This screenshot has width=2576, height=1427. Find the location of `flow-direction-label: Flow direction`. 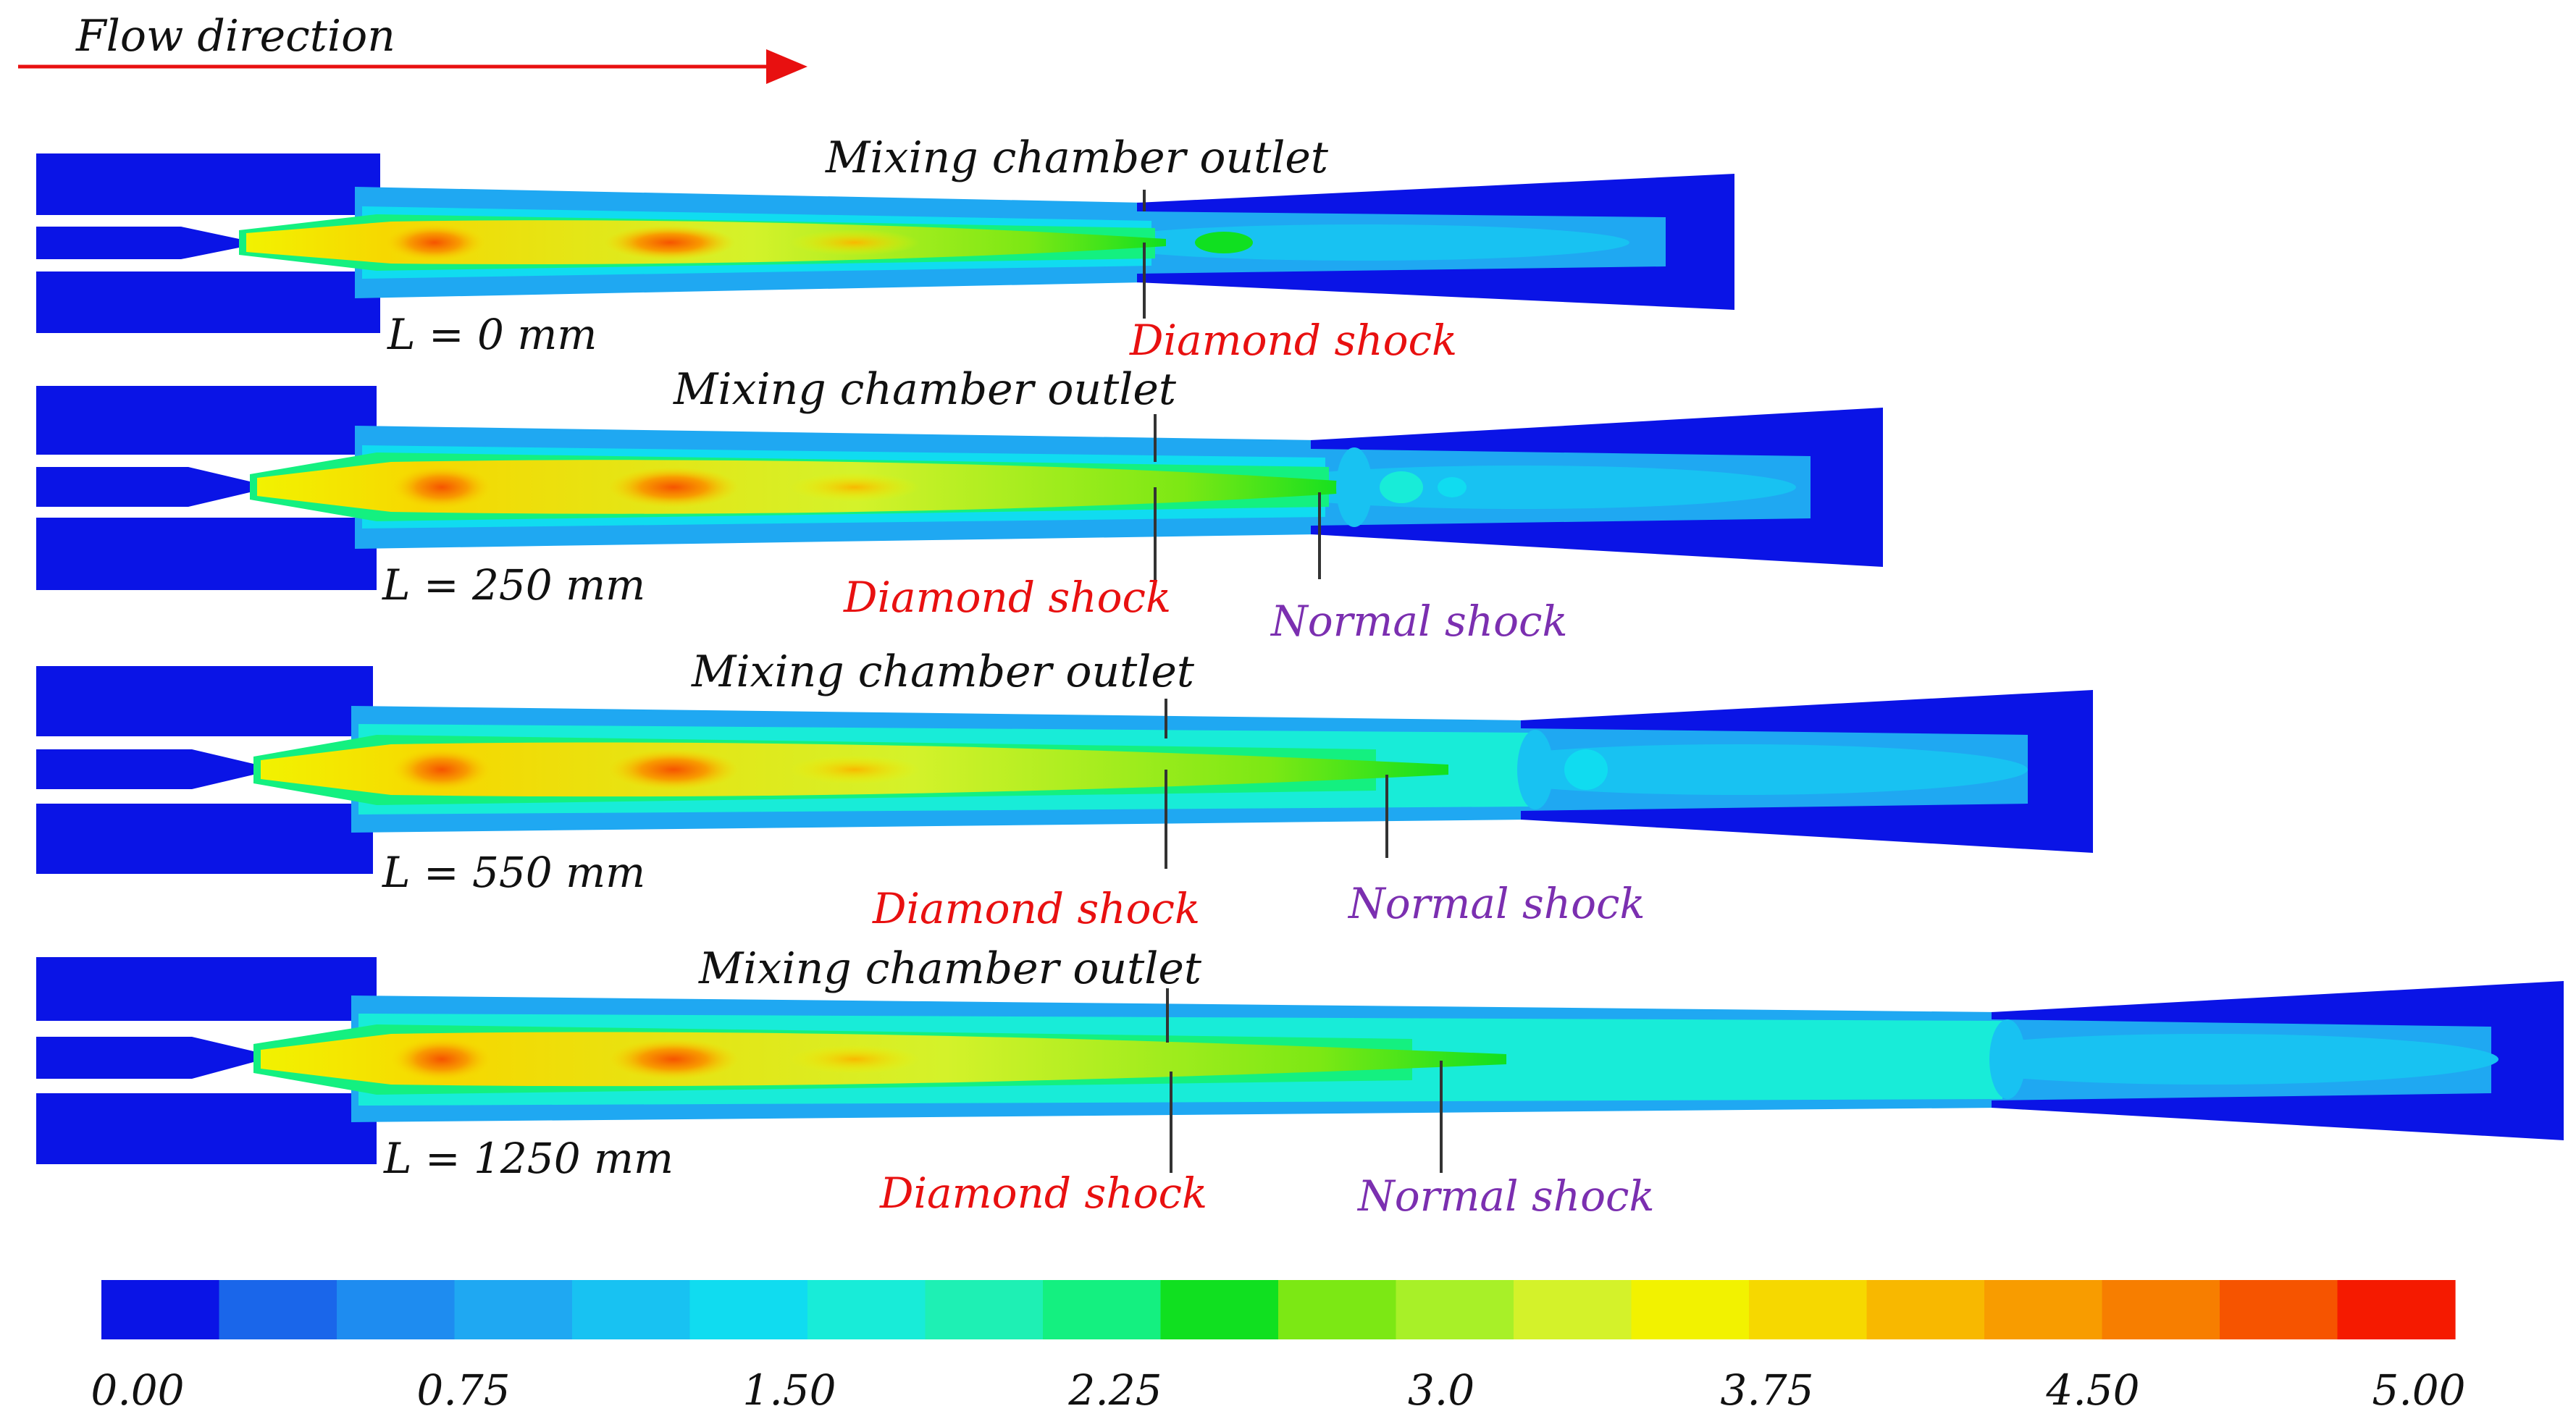

flow-direction-label: Flow direction is located at coordinates (235, 37).